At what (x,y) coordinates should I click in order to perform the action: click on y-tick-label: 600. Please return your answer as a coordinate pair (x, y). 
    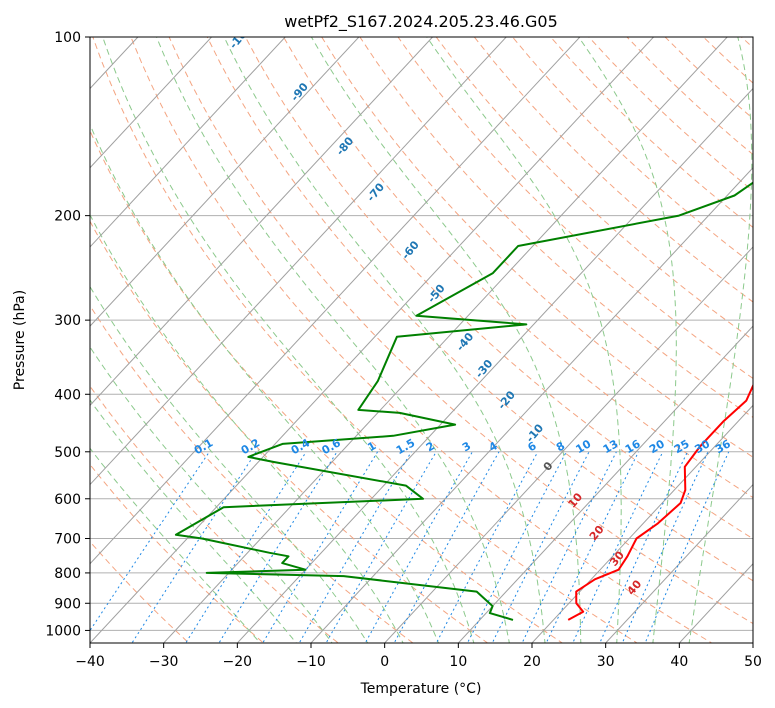
    Looking at the image, I should click on (67, 500).